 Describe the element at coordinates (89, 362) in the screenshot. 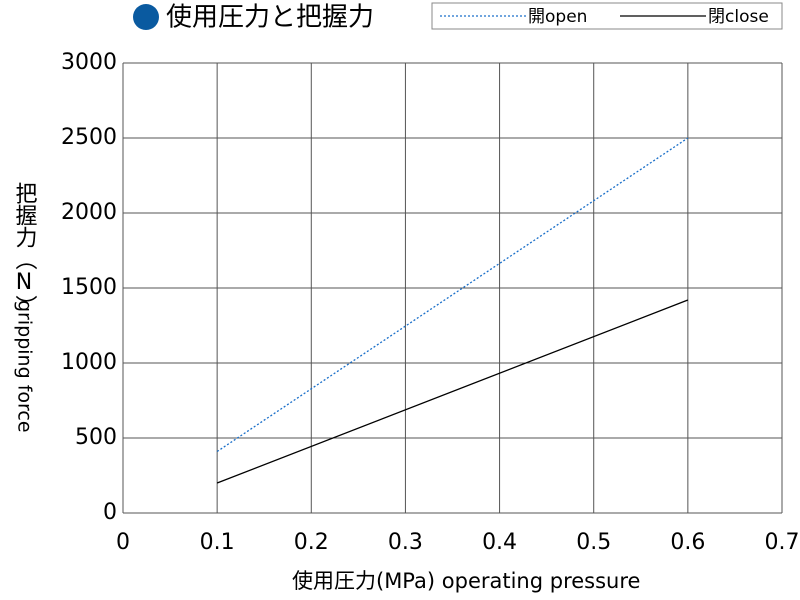

I see `y-tick-label: 1000` at that location.